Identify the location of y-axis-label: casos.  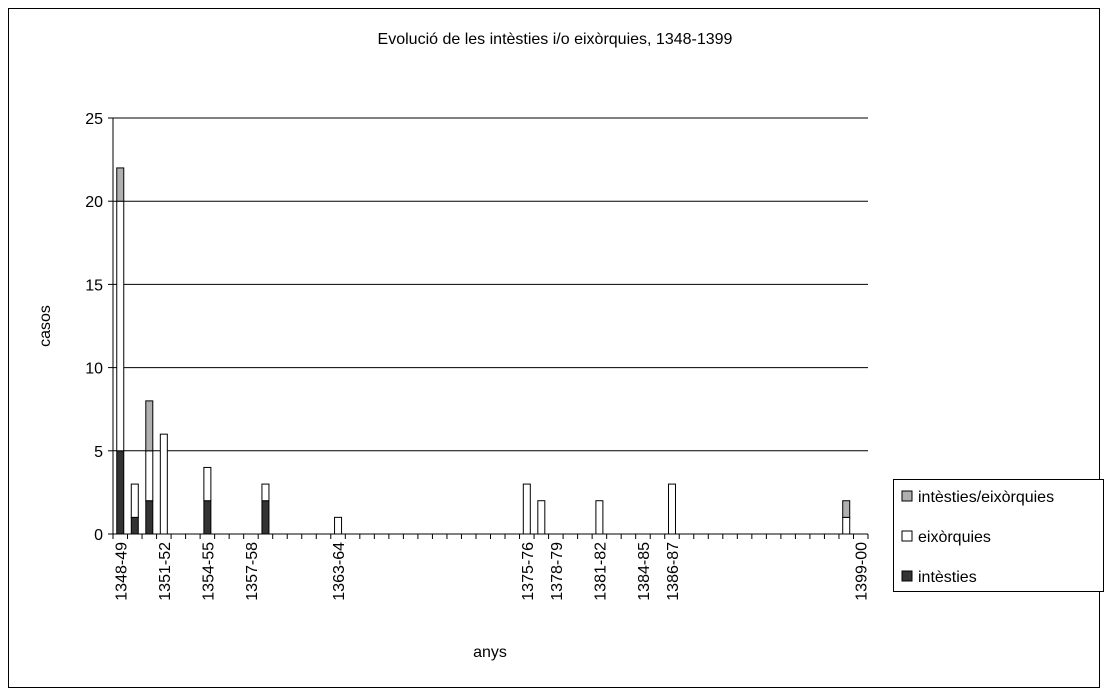
(45, 326).